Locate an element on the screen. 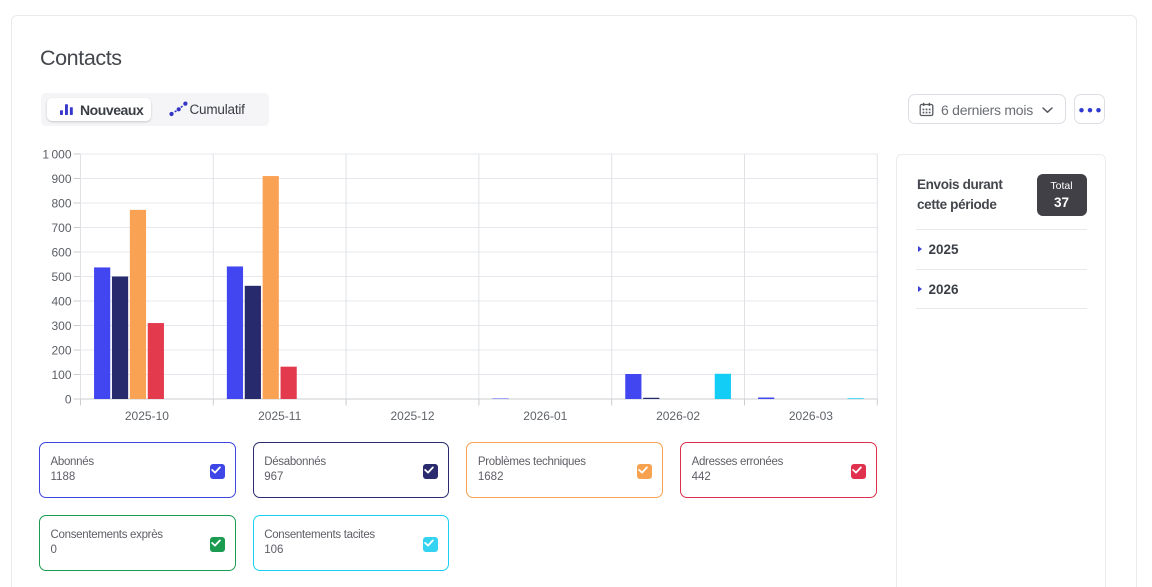  svg-text: 2026-01 is located at coordinates (545, 416).